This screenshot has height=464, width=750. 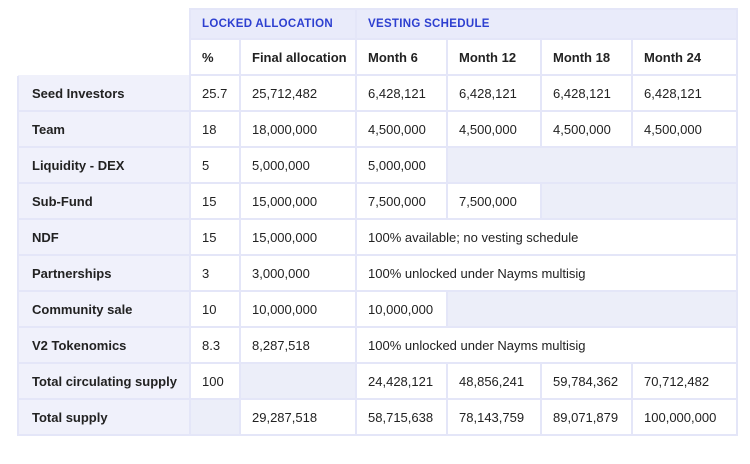 I want to click on cell: 5, so click(x=215, y=165).